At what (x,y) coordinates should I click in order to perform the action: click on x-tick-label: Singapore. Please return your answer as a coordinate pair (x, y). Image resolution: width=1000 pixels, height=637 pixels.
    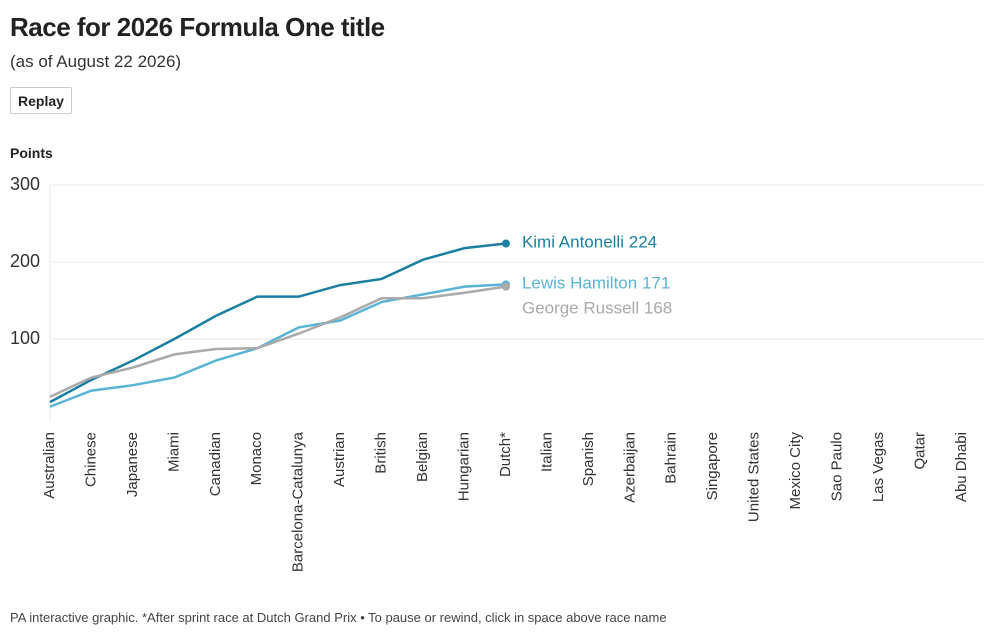
    Looking at the image, I should click on (712, 466).